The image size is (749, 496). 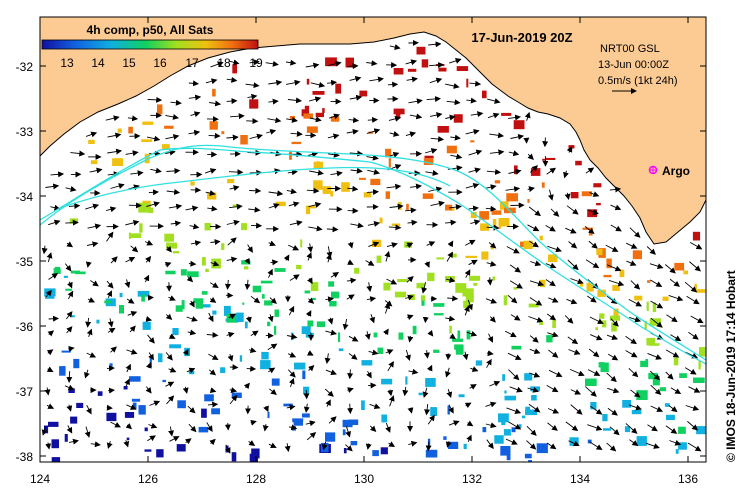 What do you see at coordinates (669, 171) in the screenshot?
I see `argo-marker: Argo` at bounding box center [669, 171].